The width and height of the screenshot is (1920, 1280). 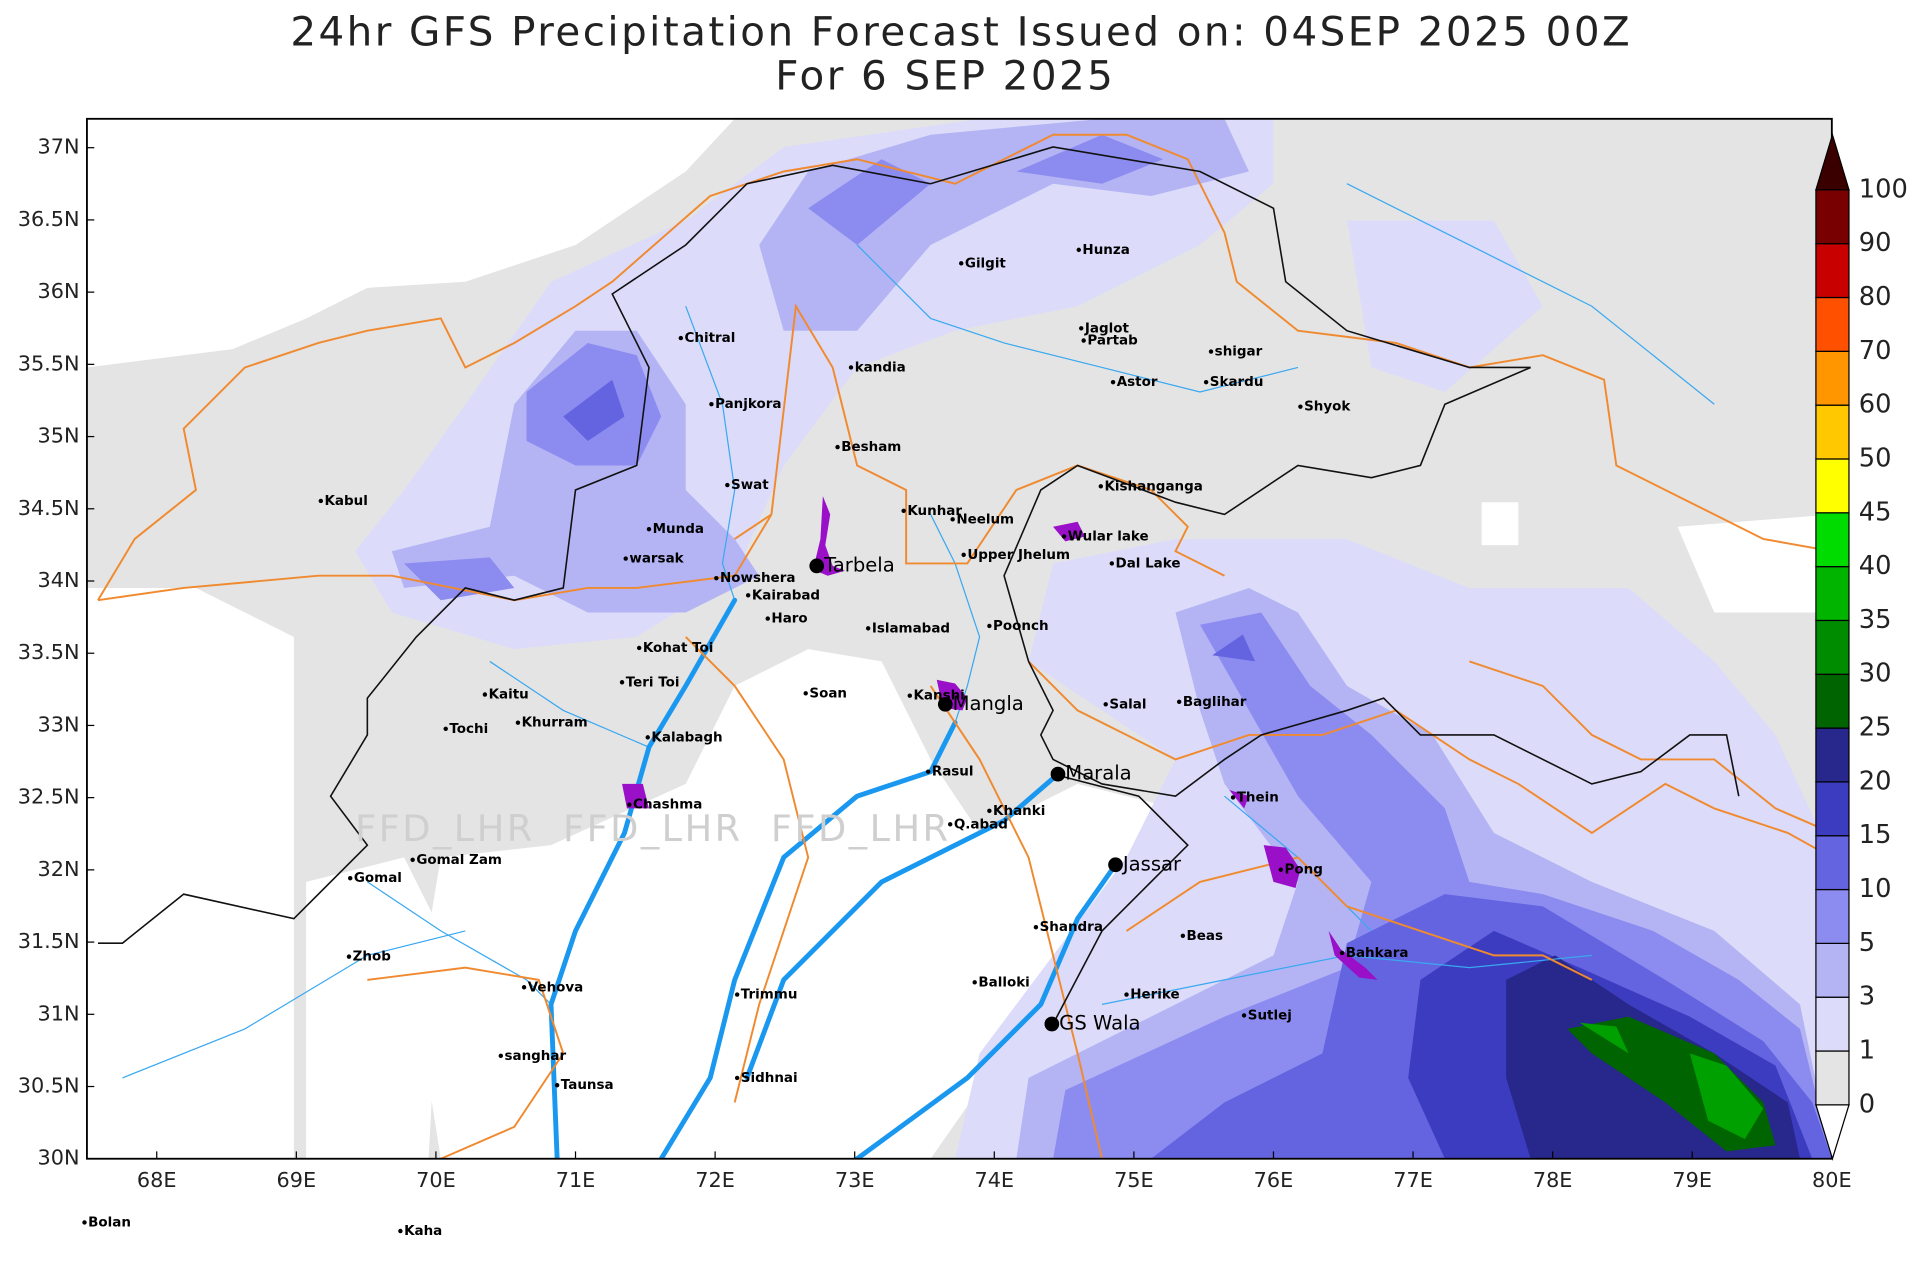 What do you see at coordinates (1237, 382) in the screenshot?
I see `place-label: Skardu` at bounding box center [1237, 382].